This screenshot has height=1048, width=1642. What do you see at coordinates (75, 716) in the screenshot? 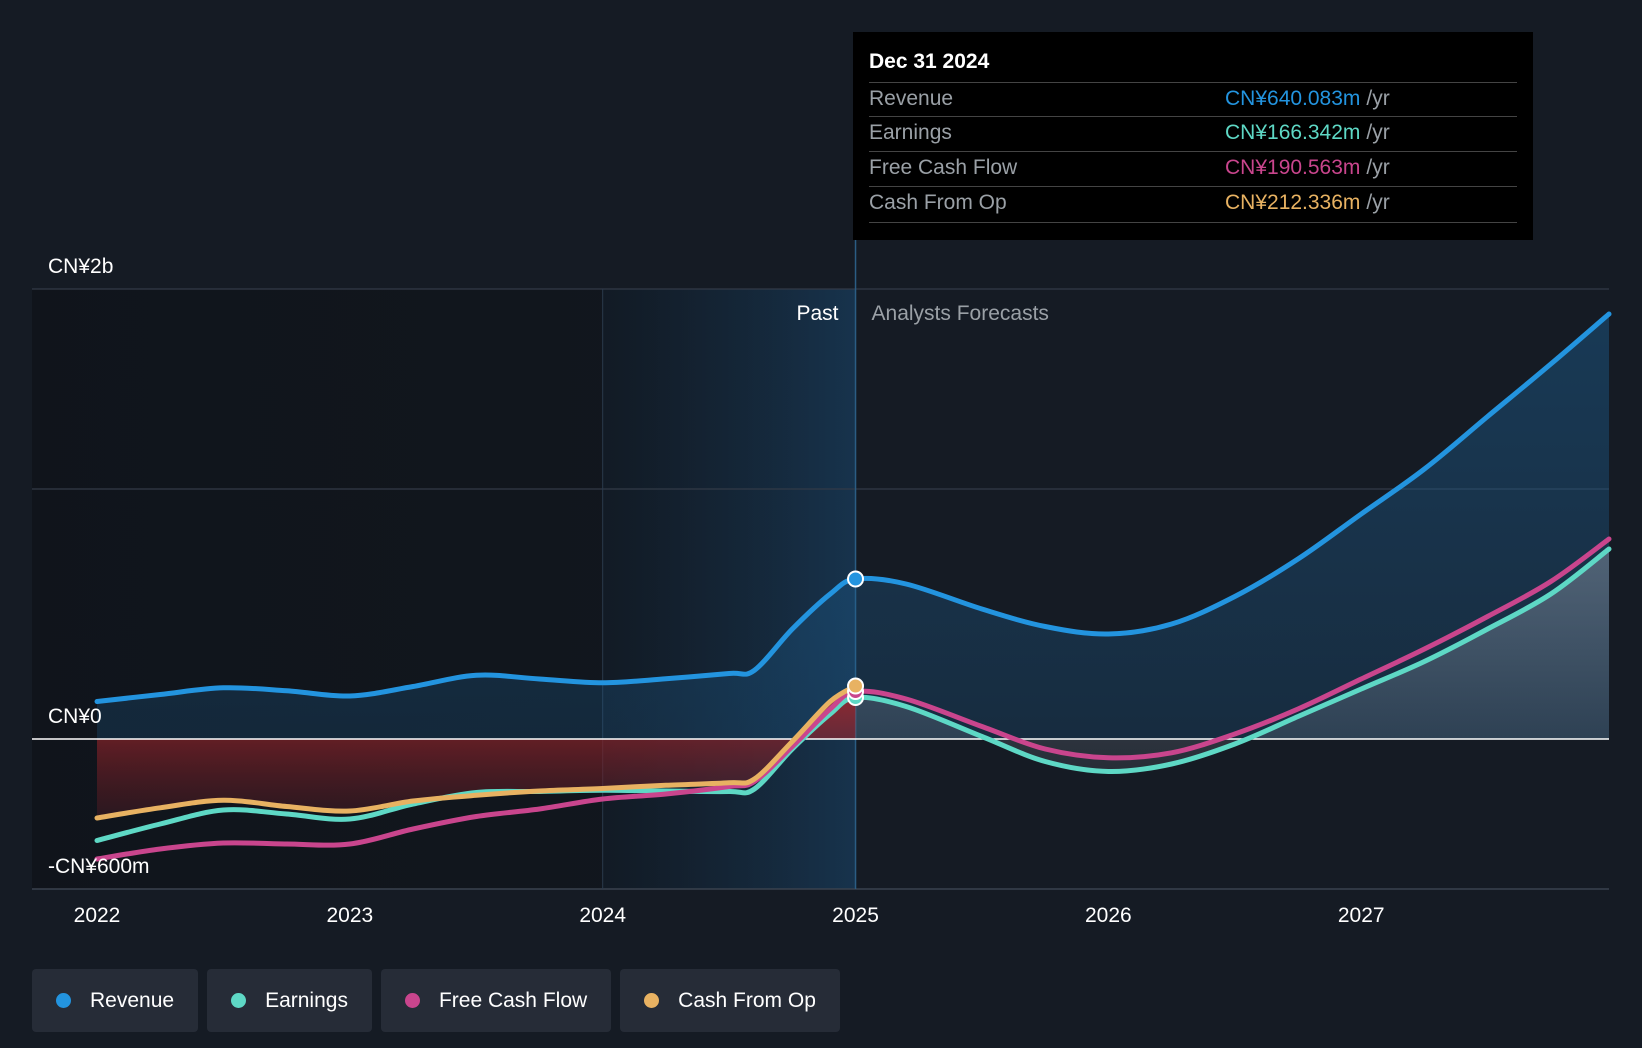
I see `y-tick-label: CN¥0` at bounding box center [75, 716].